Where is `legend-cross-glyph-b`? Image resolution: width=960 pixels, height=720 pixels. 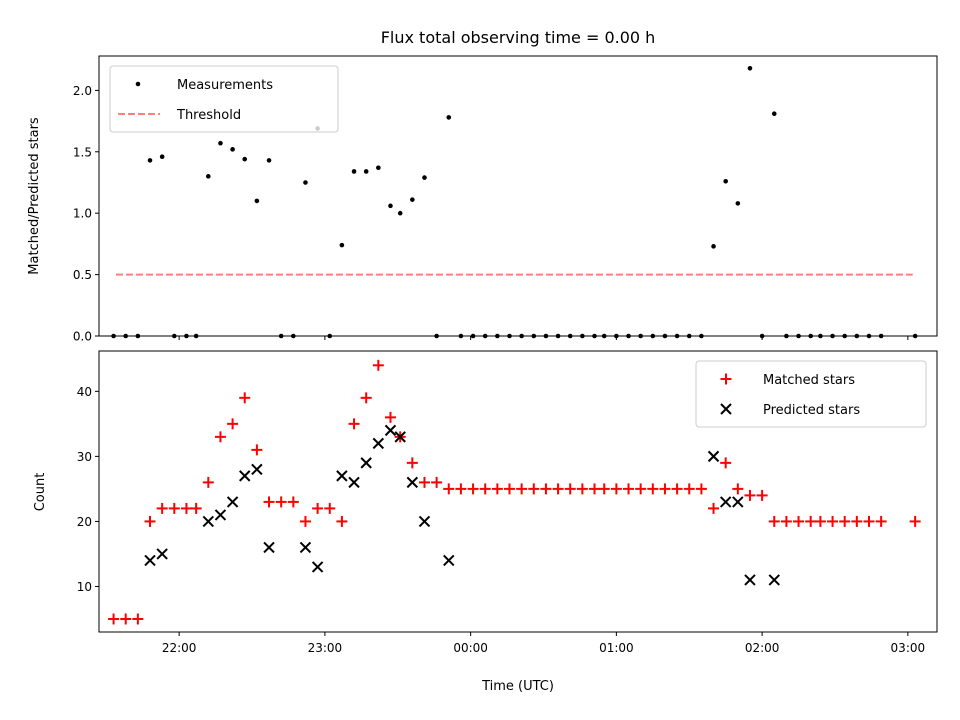
legend-cross-glyph-b is located at coordinates (726, 409).